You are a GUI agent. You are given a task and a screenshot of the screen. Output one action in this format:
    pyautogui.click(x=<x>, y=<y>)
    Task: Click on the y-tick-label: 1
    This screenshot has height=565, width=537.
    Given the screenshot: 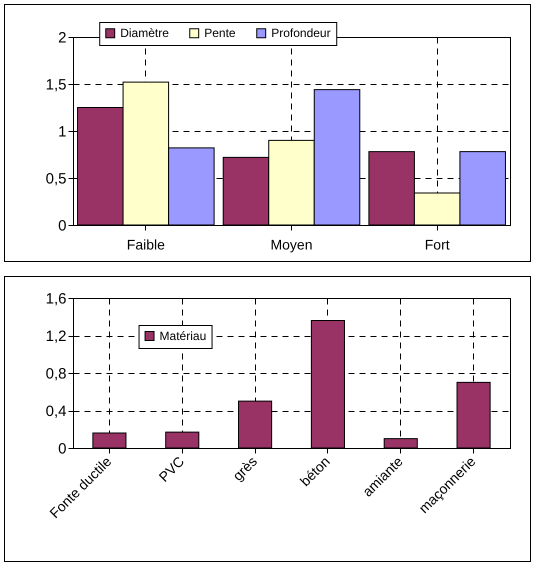 What is the action you would take?
    pyautogui.click(x=62, y=132)
    